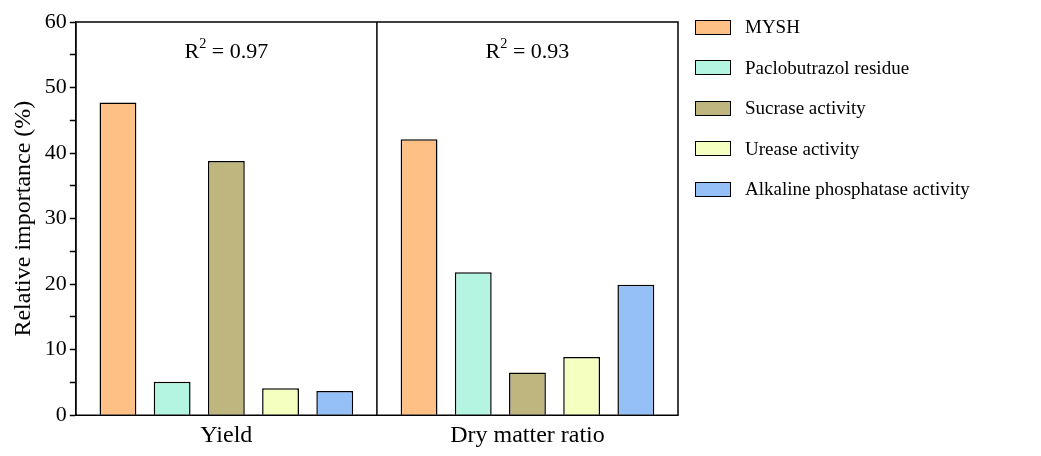 Image resolution: width=1041 pixels, height=456 pixels. Describe the element at coordinates (226, 433) in the screenshot. I see `x-tick-label: Yield` at that location.